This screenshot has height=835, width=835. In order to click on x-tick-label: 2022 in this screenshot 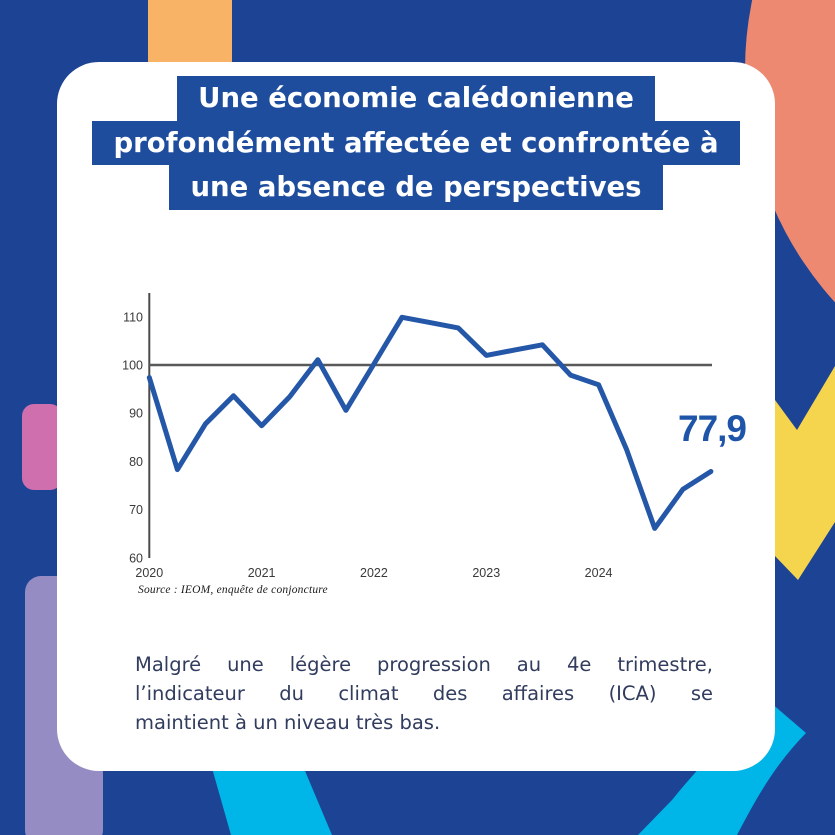, I will do `click(374, 573)`.